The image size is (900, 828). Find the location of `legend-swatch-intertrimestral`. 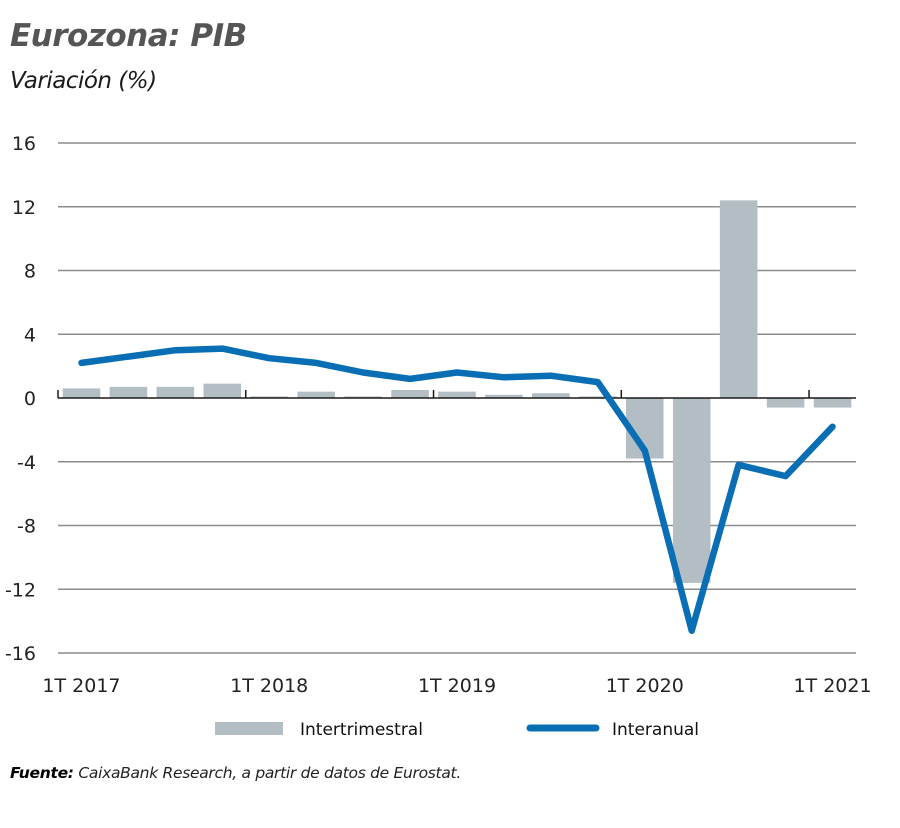

legend-swatch-intertrimestral is located at coordinates (249, 728).